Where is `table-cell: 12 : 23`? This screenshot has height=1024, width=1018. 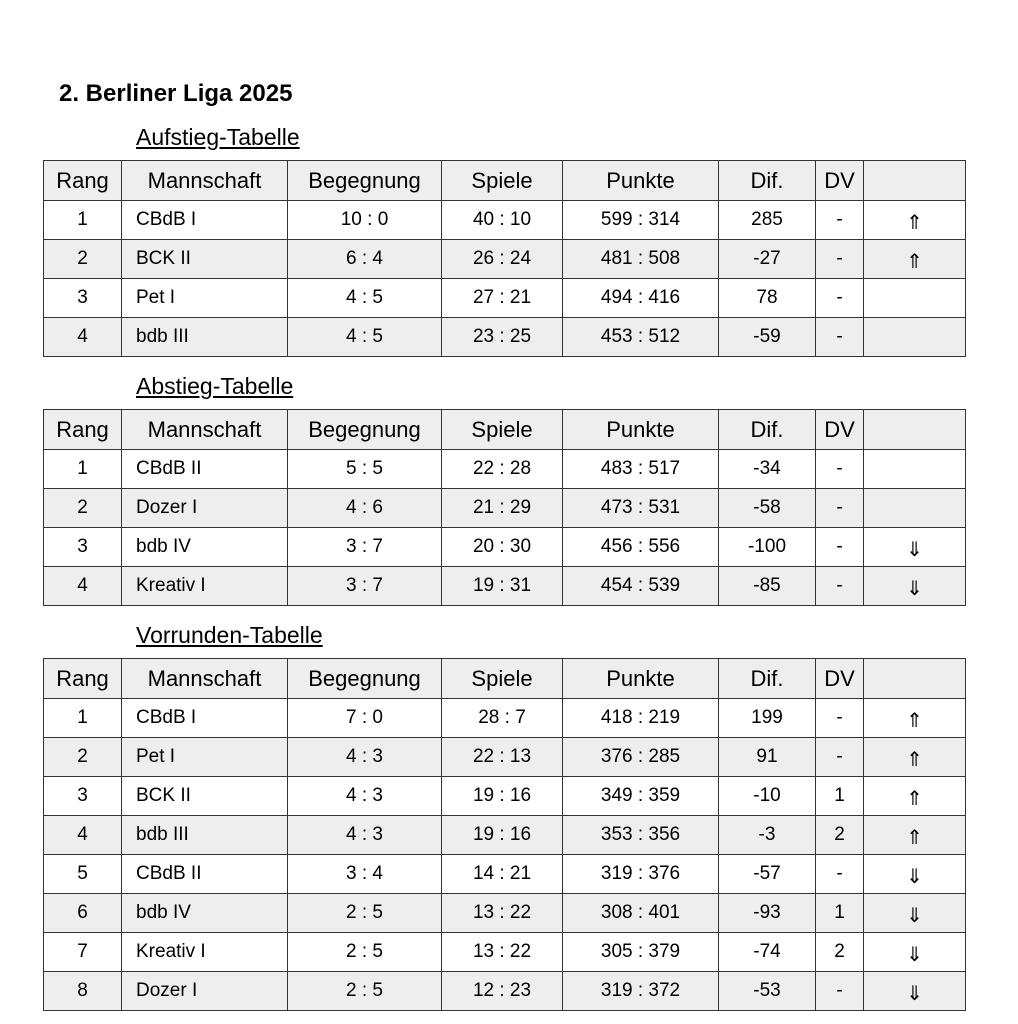 table-cell: 12 : 23 is located at coordinates (502, 991).